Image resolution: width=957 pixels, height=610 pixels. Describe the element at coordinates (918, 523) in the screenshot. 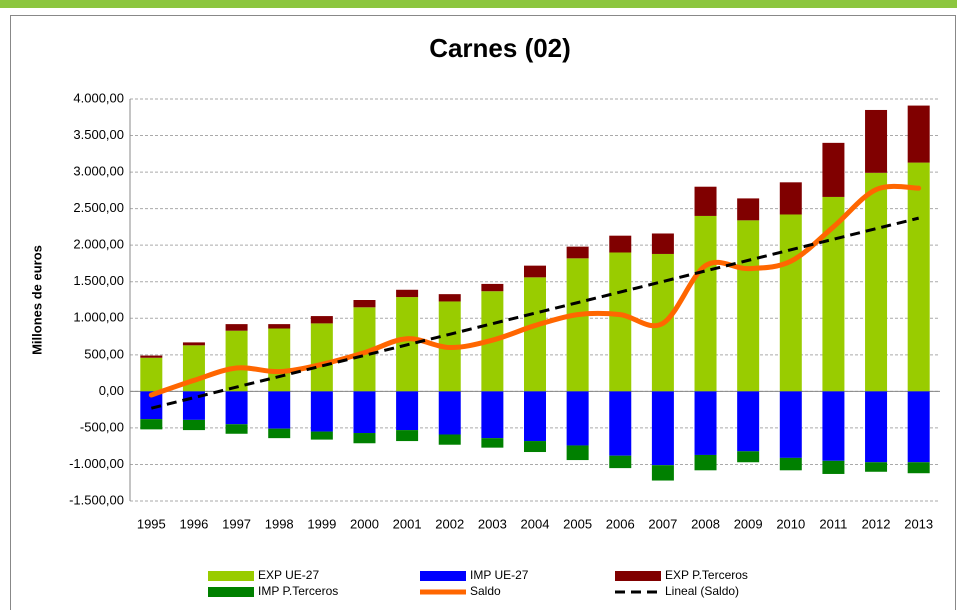

I see `x-tick-label: 2013` at that location.